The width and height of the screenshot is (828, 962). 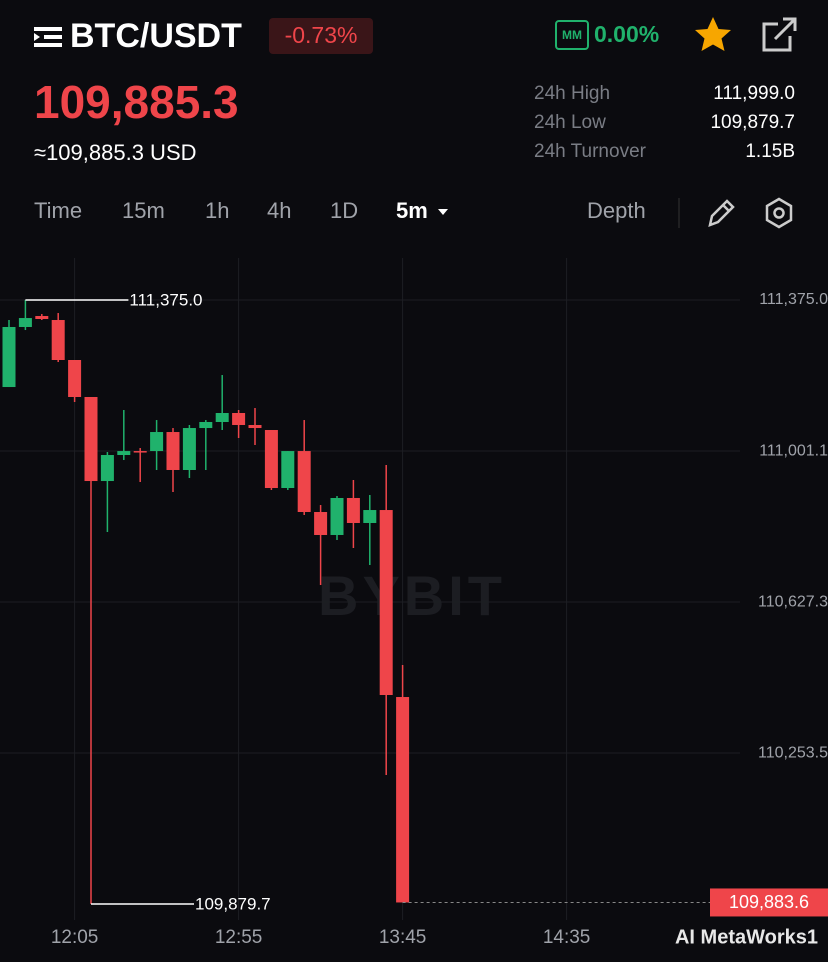 What do you see at coordinates (713, 34) in the screenshot?
I see `favorite-icon` at bounding box center [713, 34].